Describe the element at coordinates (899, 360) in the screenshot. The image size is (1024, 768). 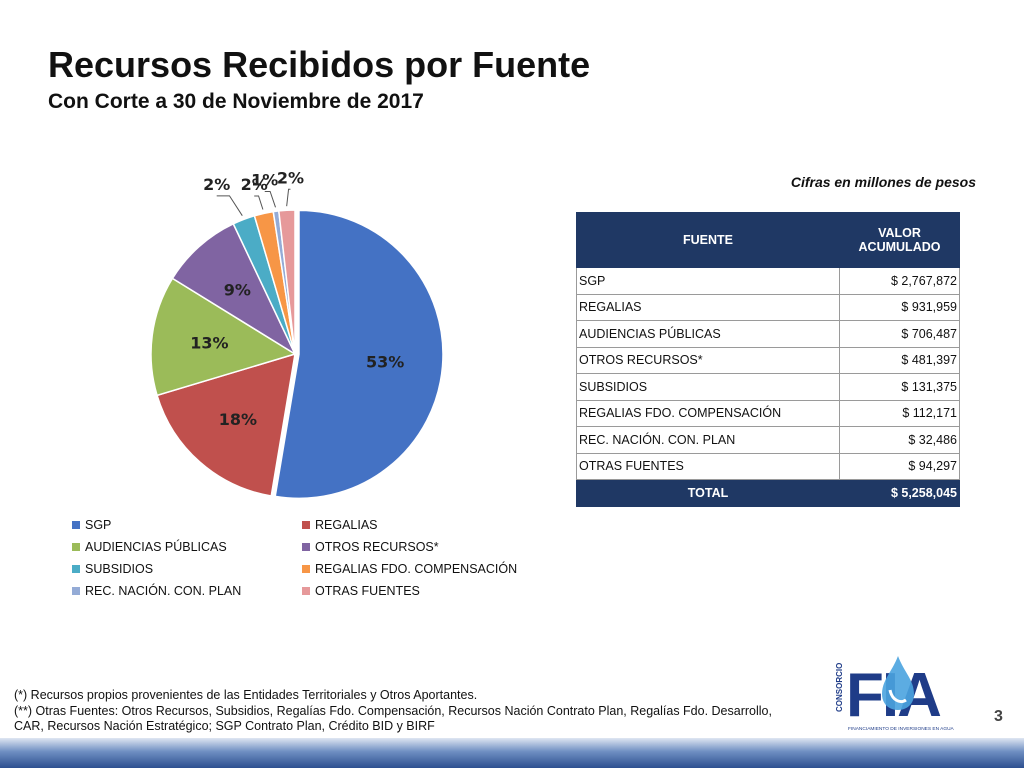
I see `cell-valor: $ 481,397` at that location.